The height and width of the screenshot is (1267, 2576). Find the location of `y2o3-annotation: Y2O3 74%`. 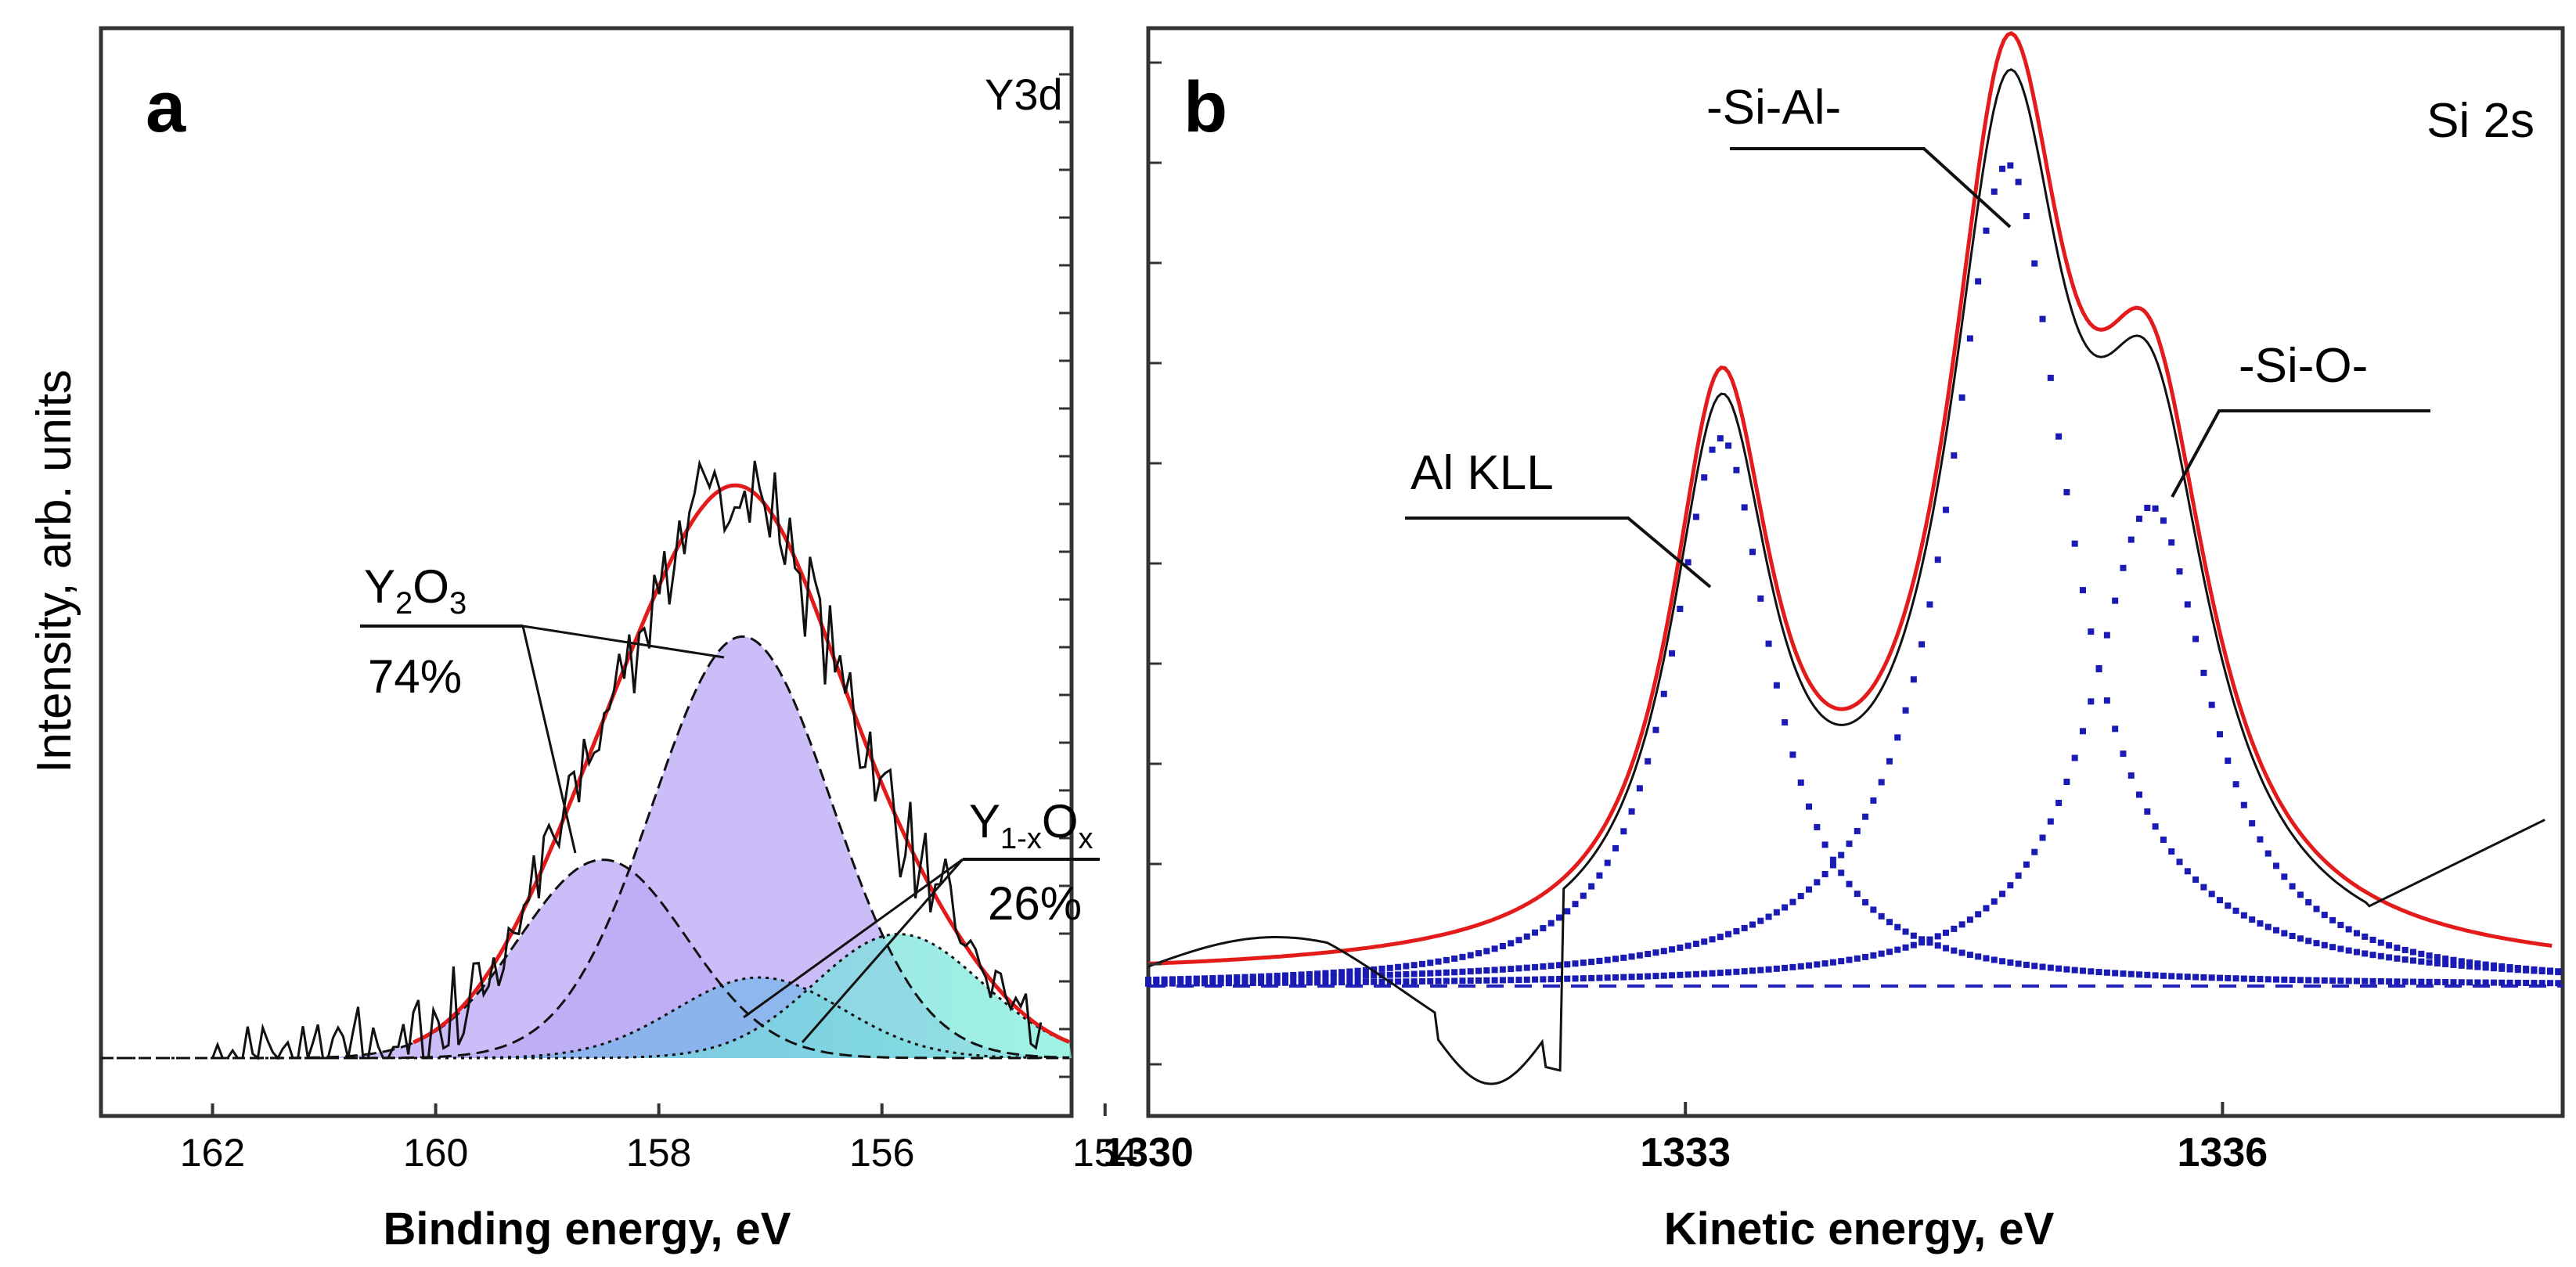

y2o3-annotation: Y2O3 74% is located at coordinates (542, 707).